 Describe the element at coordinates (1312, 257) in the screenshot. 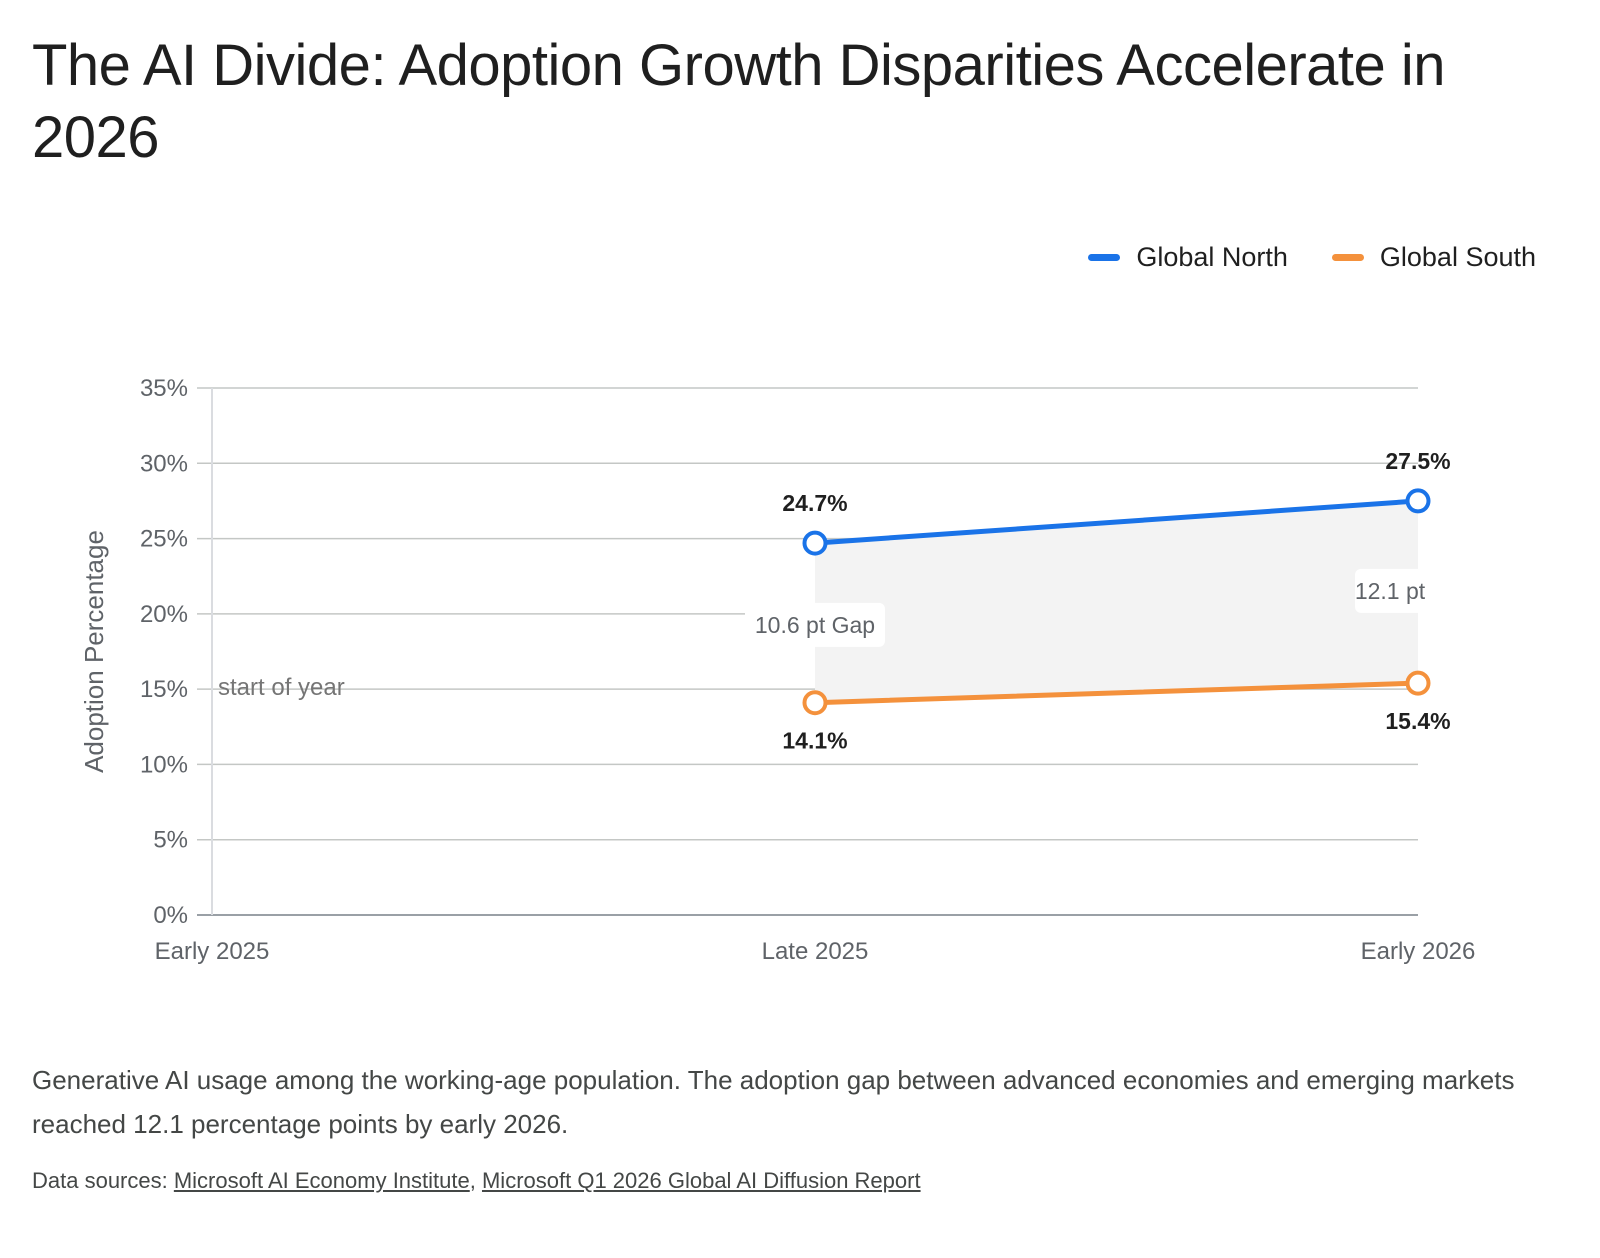

I see `legend: Global North Global South` at that location.